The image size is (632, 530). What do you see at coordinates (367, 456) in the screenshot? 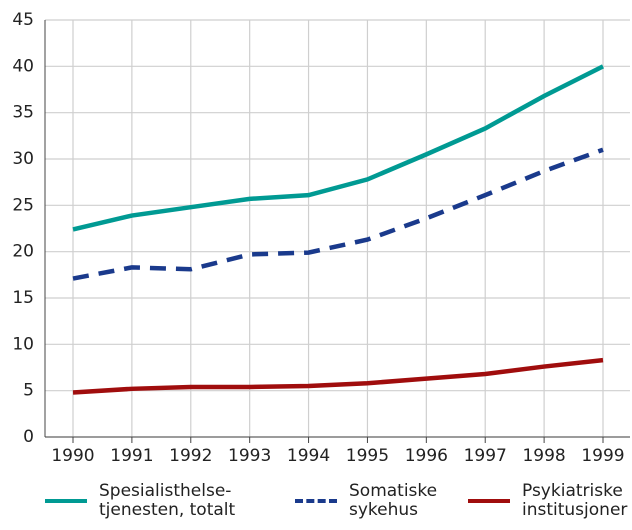
I see `x-tick-label: 1995` at bounding box center [367, 456].